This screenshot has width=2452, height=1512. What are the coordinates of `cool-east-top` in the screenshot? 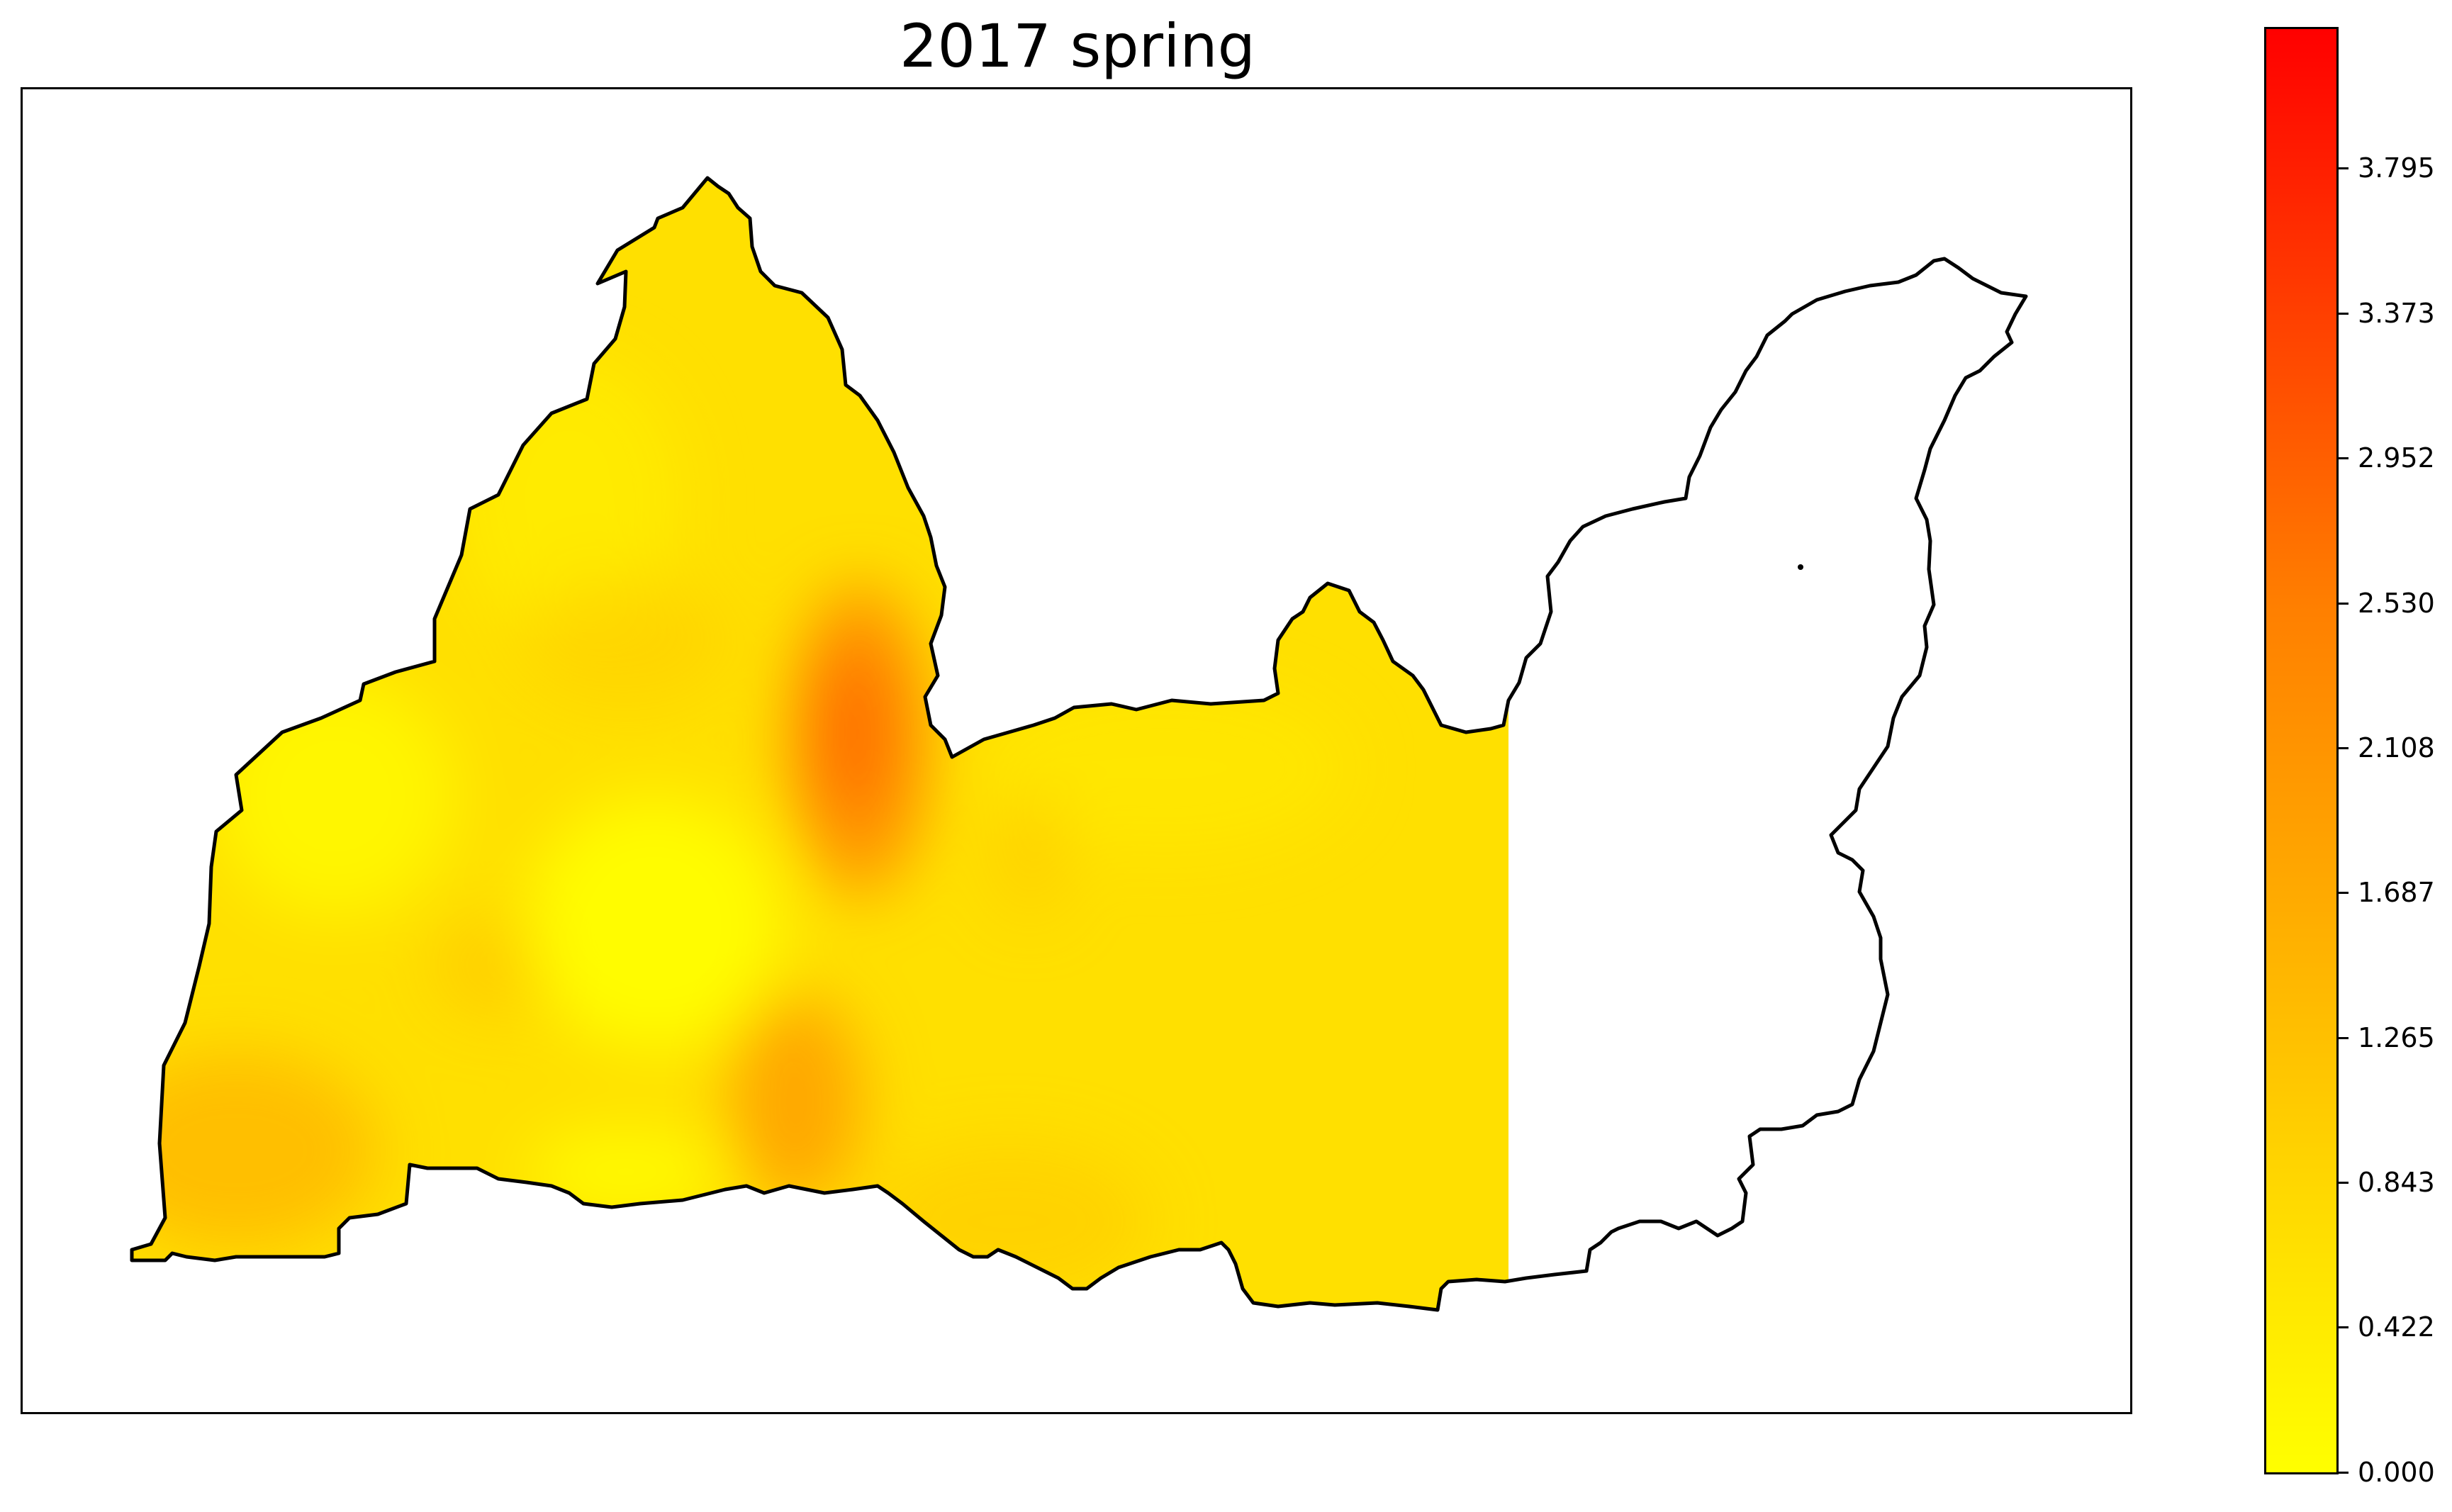 It's located at (1164, 768).